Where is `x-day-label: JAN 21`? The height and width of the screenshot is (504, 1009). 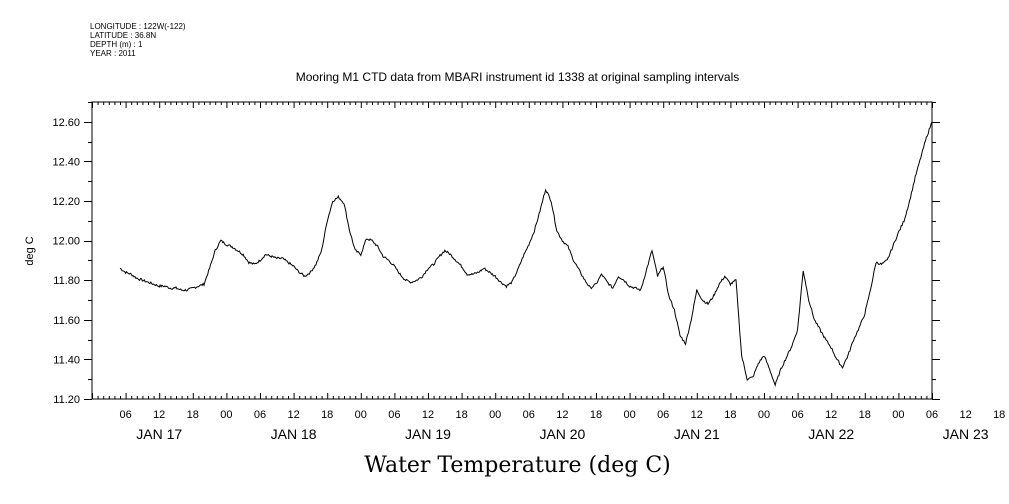 x-day-label: JAN 21 is located at coordinates (697, 434).